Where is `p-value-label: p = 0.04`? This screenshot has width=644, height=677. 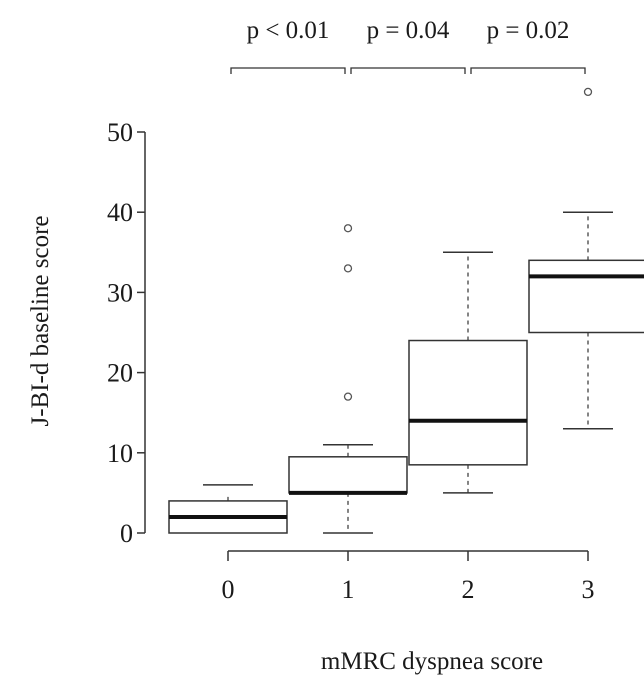
p-value-label: p = 0.04 is located at coordinates (408, 30).